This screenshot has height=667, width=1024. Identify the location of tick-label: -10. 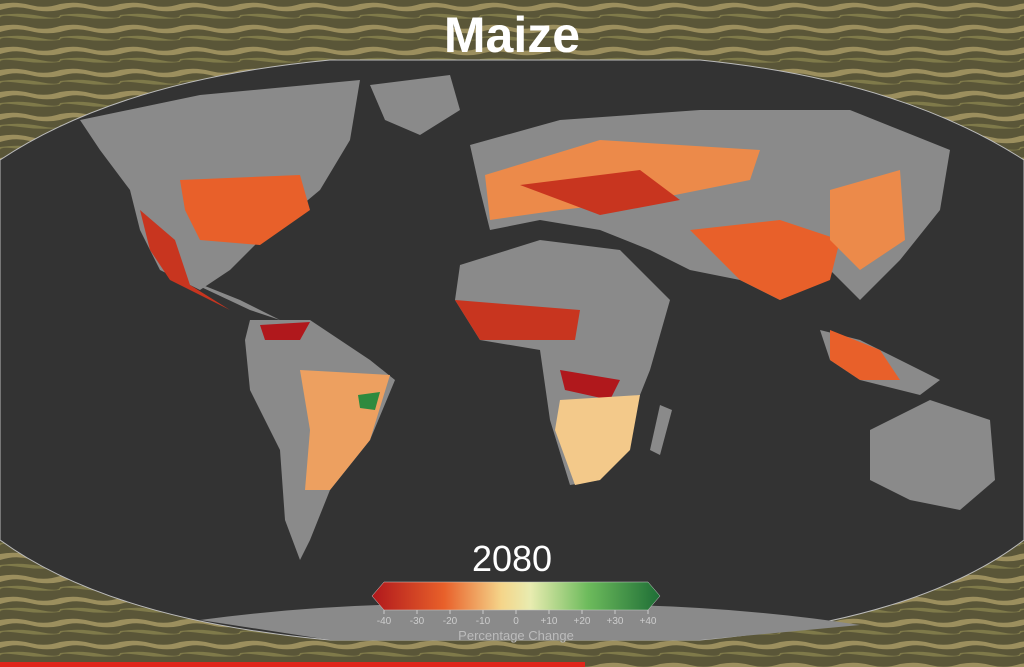
(483, 621).